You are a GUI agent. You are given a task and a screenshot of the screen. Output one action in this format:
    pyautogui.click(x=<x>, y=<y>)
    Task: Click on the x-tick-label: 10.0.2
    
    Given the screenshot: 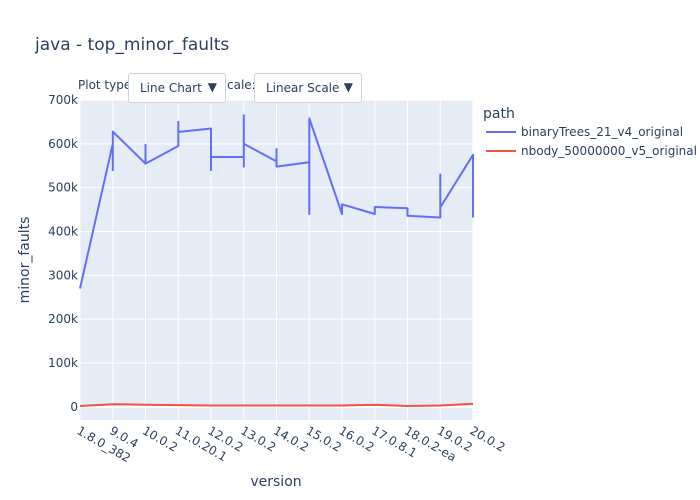 What is the action you would take?
    pyautogui.click(x=160, y=438)
    